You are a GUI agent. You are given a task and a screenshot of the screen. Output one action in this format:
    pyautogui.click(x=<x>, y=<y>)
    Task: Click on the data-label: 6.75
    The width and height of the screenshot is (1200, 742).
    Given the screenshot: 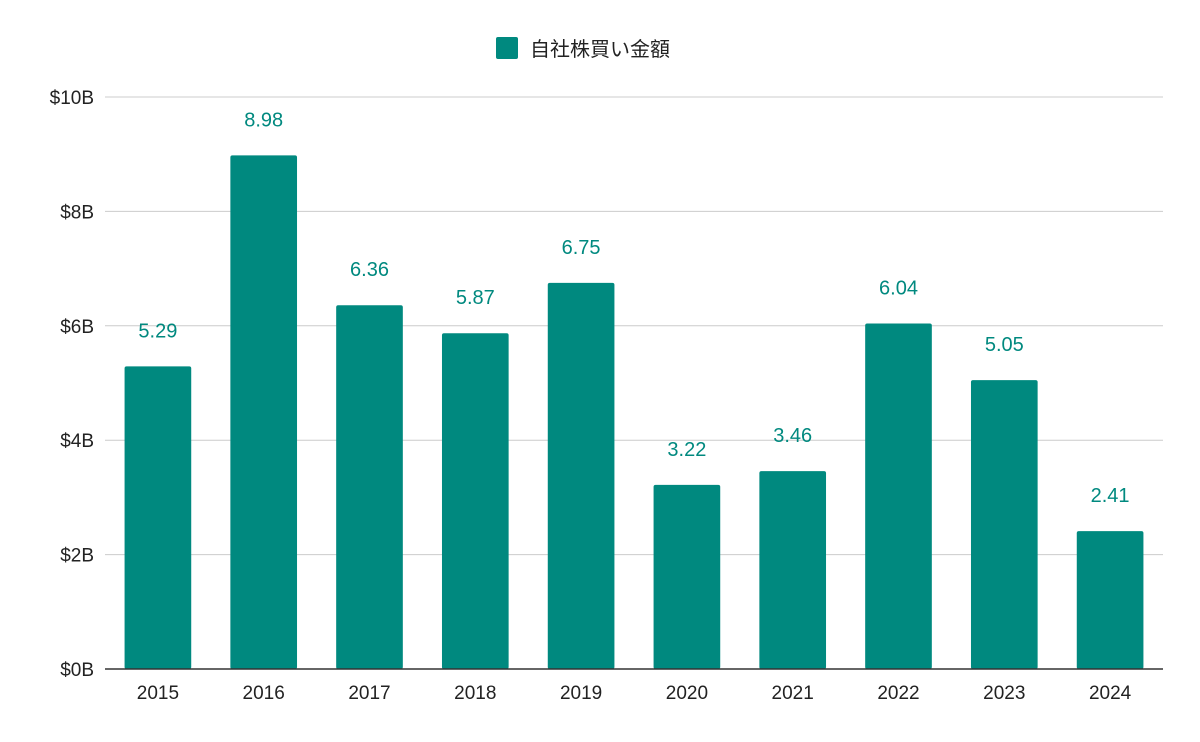 What is the action you would take?
    pyautogui.click(x=581, y=248)
    